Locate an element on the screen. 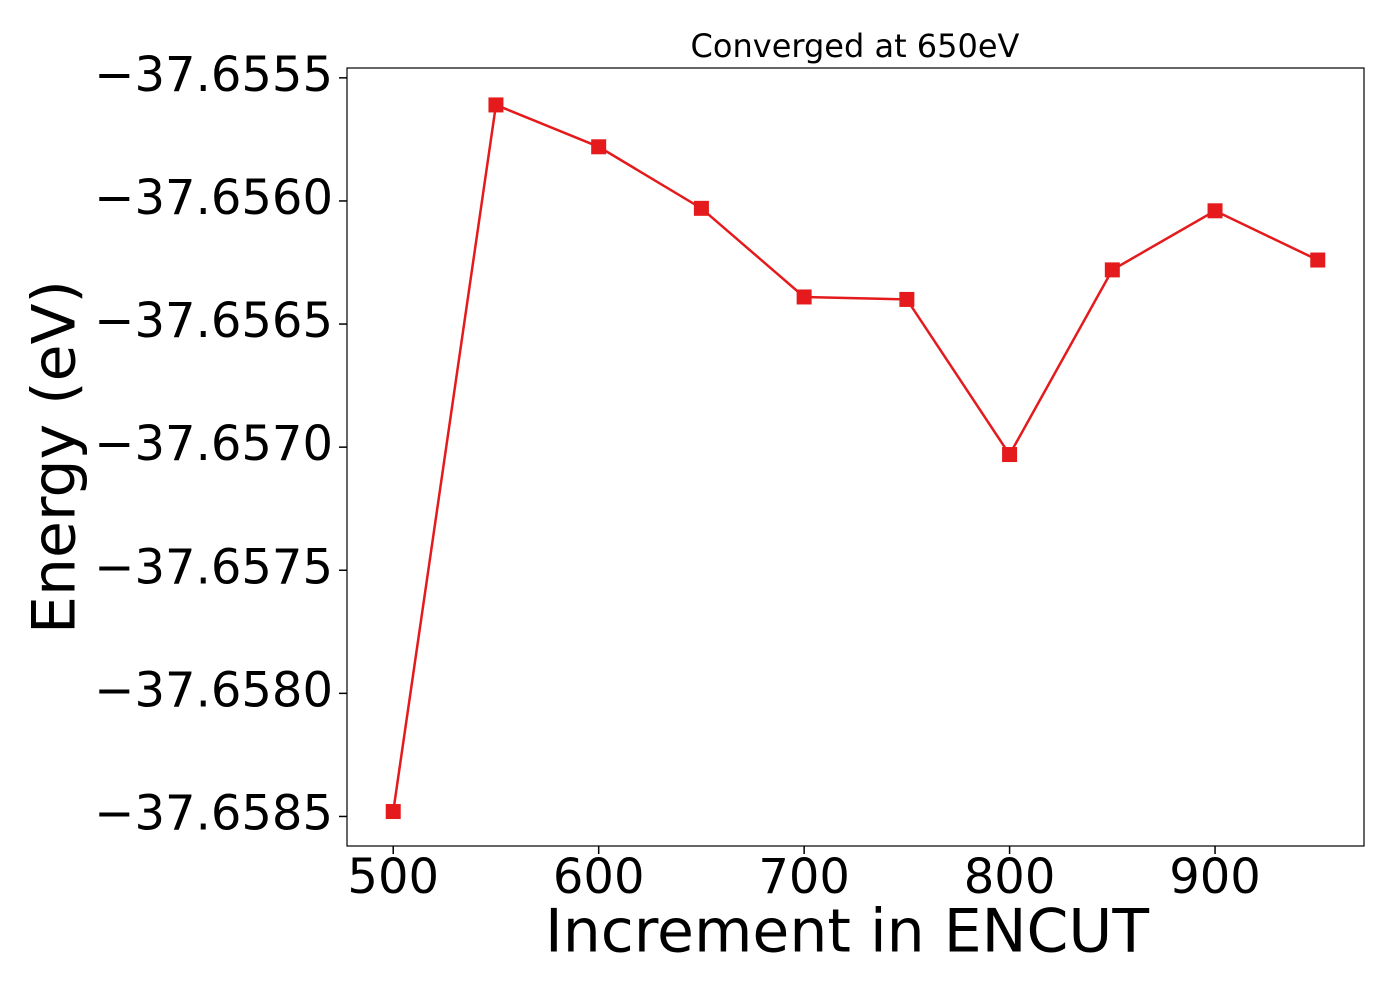 The height and width of the screenshot is (1000, 1400). x-axis-label: Increment in ENCUT is located at coordinates (847, 932).